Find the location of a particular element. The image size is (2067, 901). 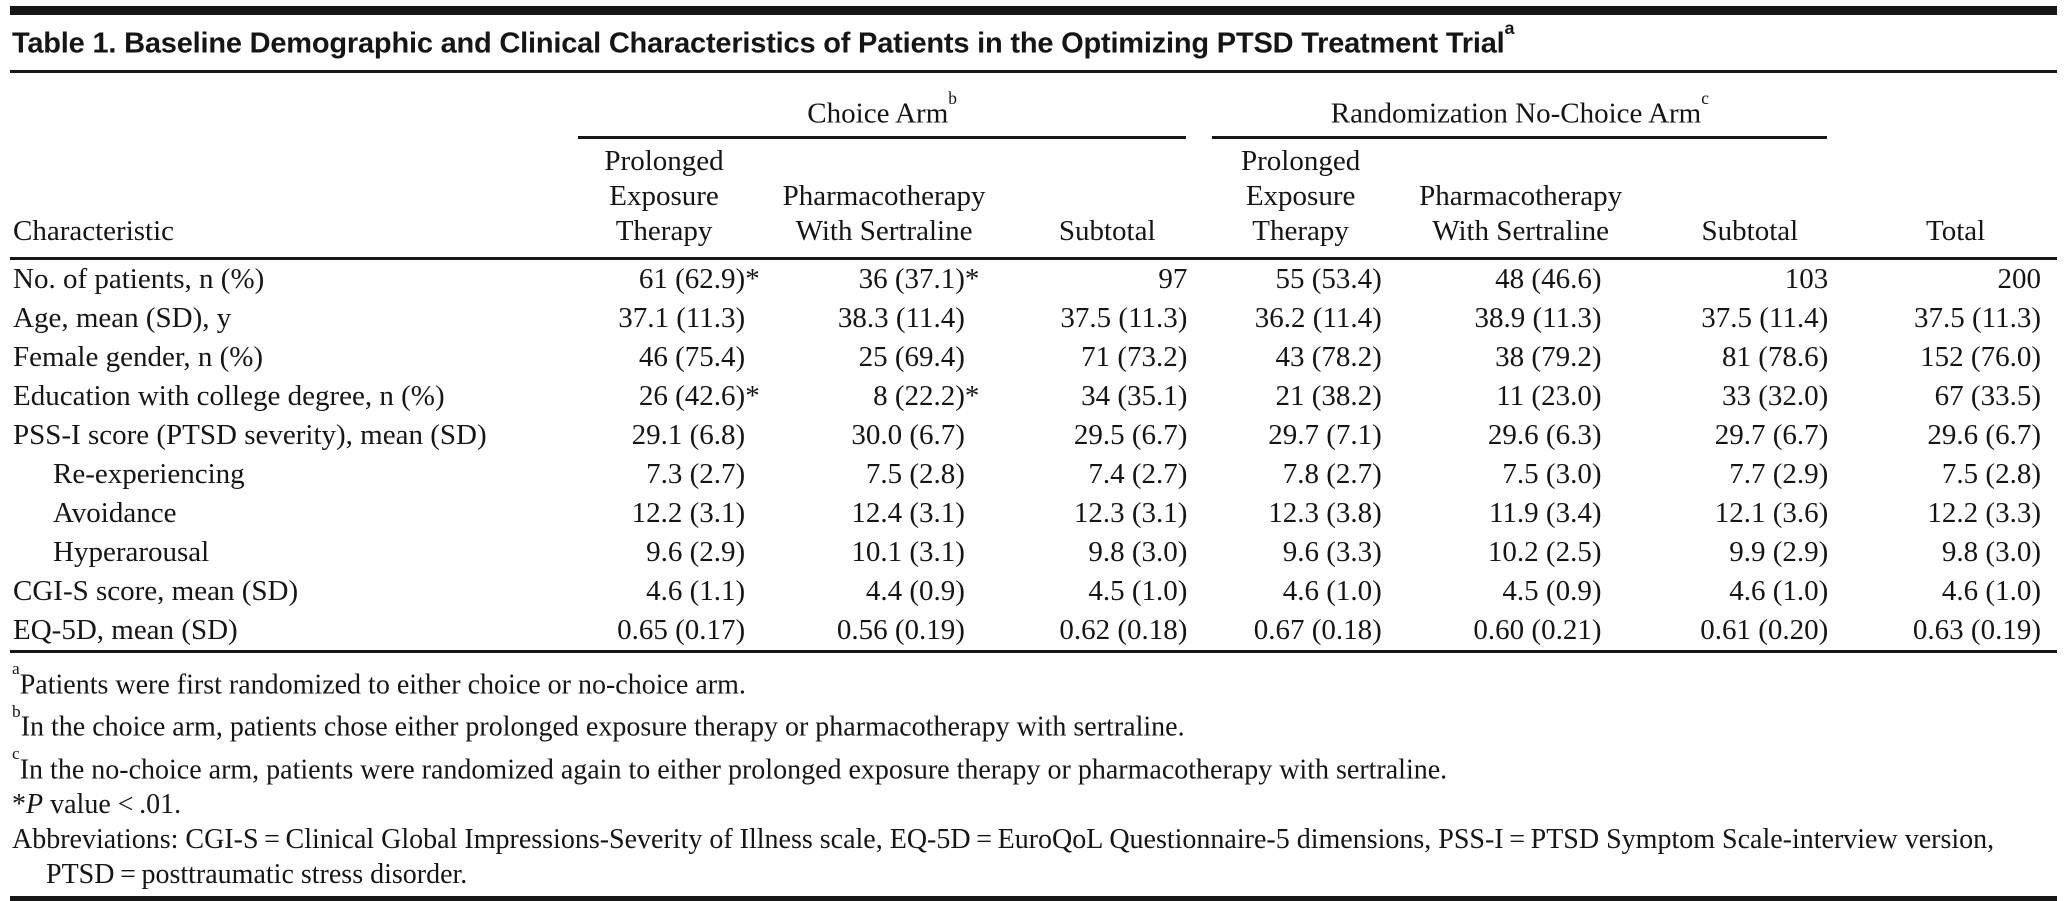

row-label: Female gender, n (%) is located at coordinates (138, 357).